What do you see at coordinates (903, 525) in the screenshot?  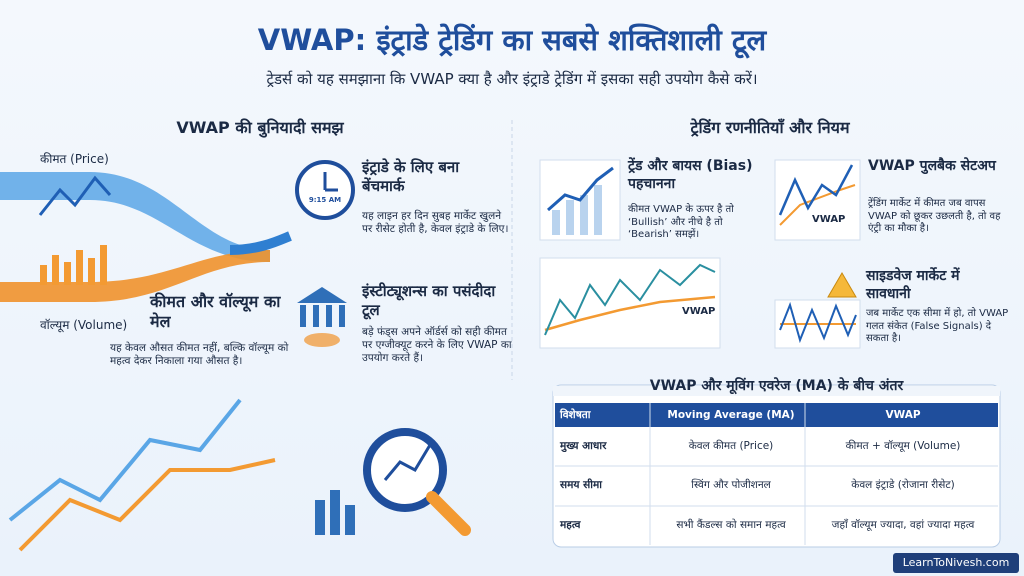 I see `table-cell: जहाँ वॉल्यूम ज्यादा, वहां ज्यादा महत्व` at bounding box center [903, 525].